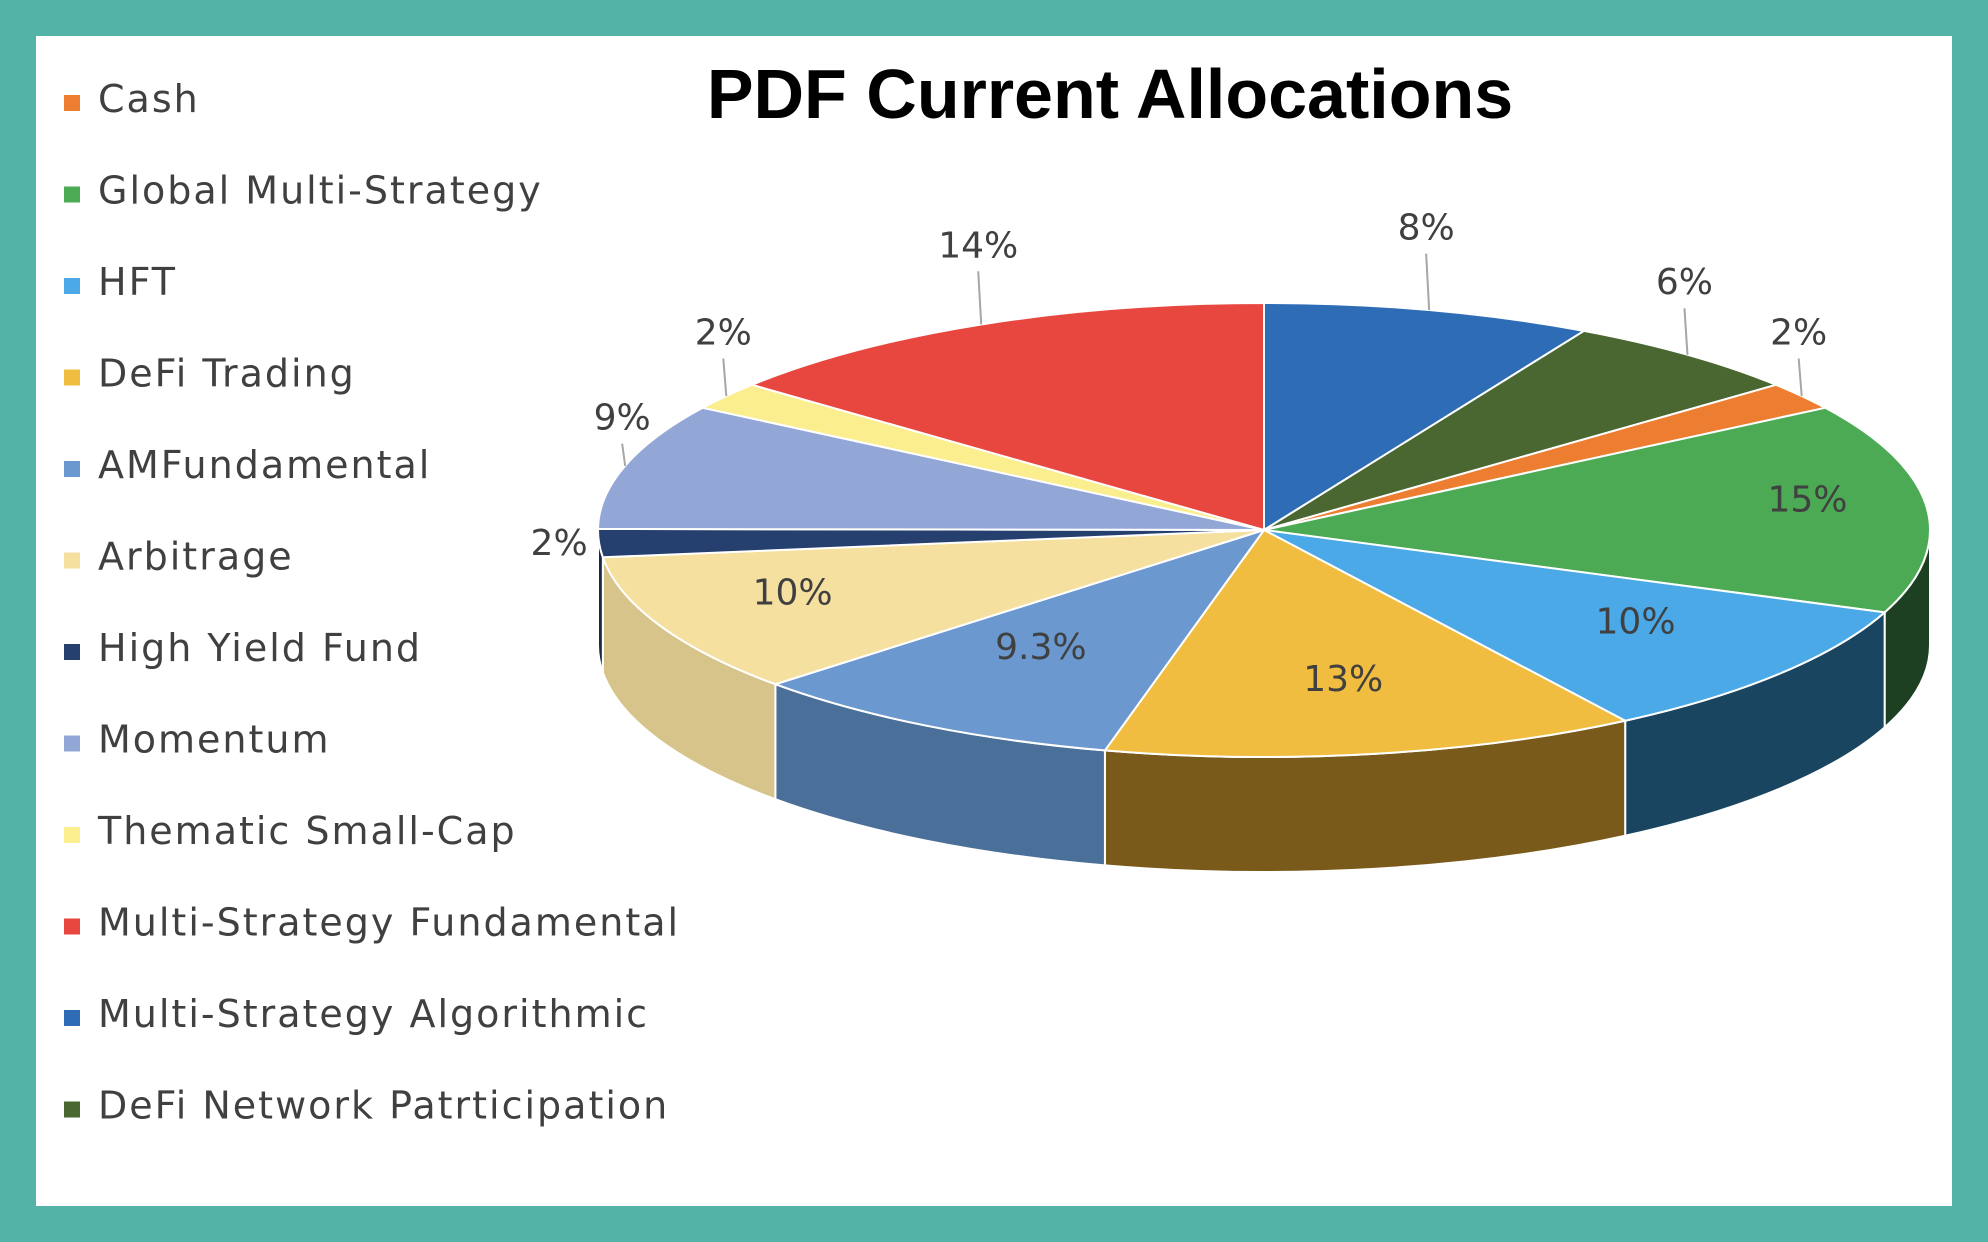  Describe the element at coordinates (72, 103) in the screenshot. I see `legend-swatch-cash` at that location.